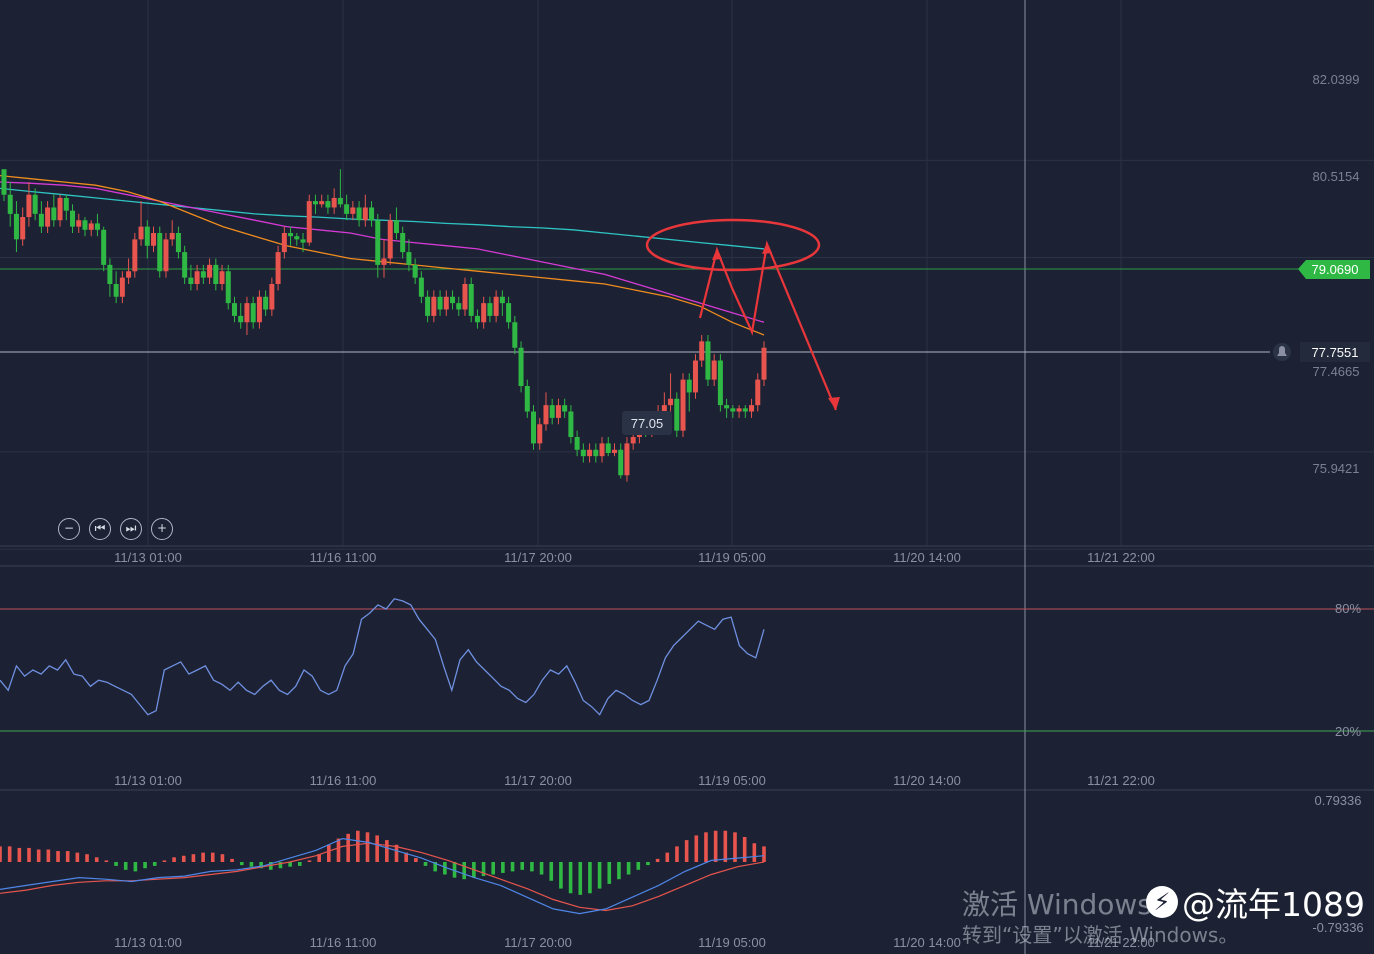  What do you see at coordinates (131, 529) in the screenshot?
I see `step-forward-button: ⏭` at bounding box center [131, 529].